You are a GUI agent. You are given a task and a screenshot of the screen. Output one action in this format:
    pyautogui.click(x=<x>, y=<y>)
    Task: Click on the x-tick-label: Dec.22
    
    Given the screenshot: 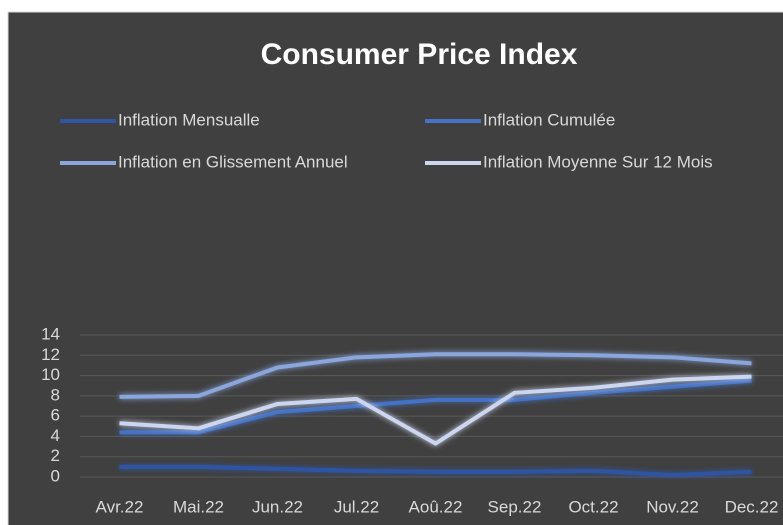 What is the action you would take?
    pyautogui.click(x=752, y=506)
    